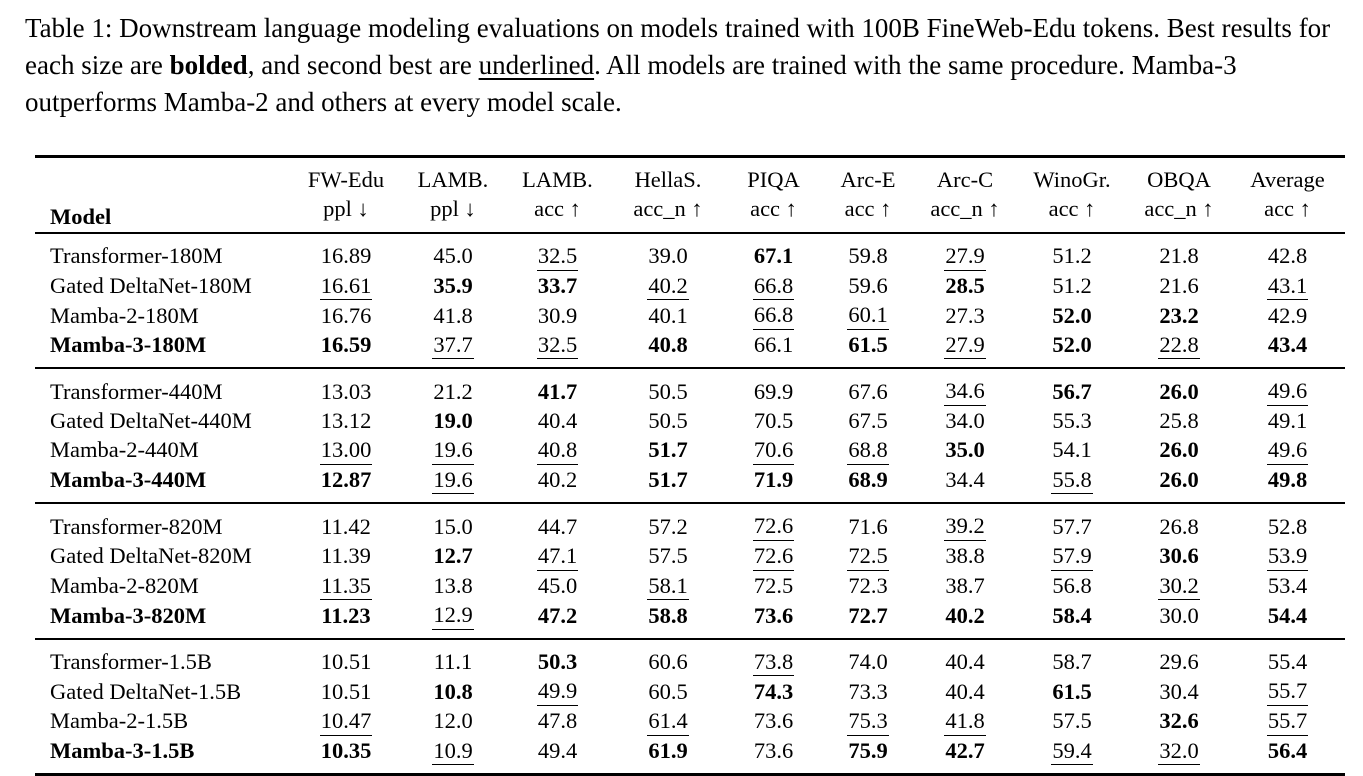  What do you see at coordinates (1072, 315) in the screenshot?
I see `best-value: 52.0` at bounding box center [1072, 315].